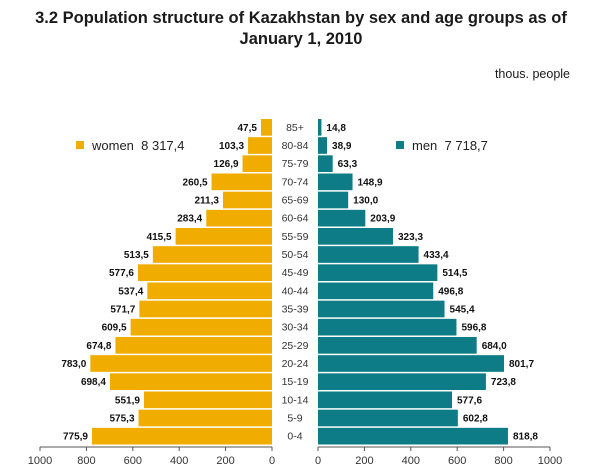 The image size is (602, 470). What do you see at coordinates (206, 201) in the screenshot?
I see `value-label-women-65-69: 211,3` at bounding box center [206, 201].